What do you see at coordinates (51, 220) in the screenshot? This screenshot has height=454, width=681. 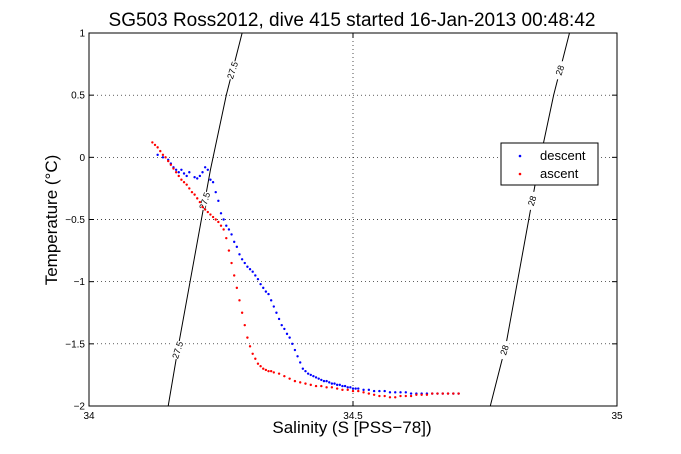 I see `y-axis-label: Temperature (°C)` at bounding box center [51, 220].